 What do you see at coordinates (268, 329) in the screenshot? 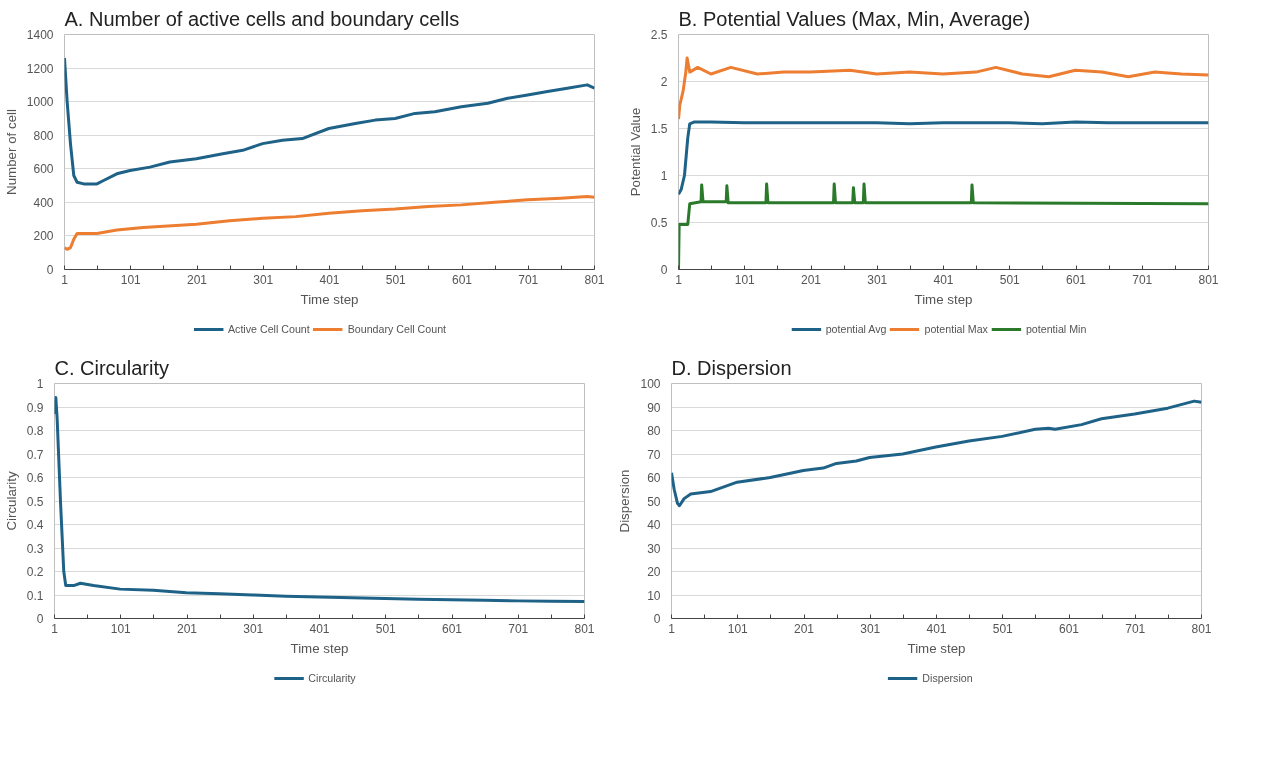
I see `legend-label: Active Cell Count` at bounding box center [268, 329].